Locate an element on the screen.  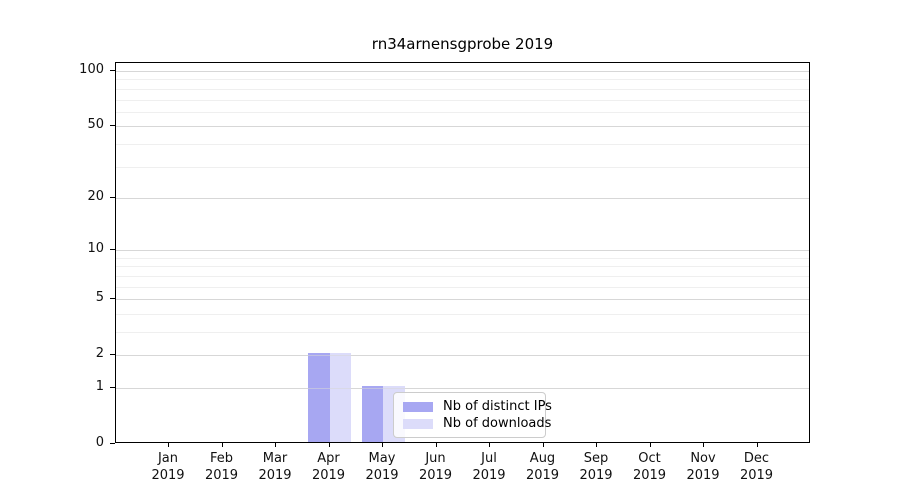
x-tick-month: Nov is located at coordinates (703, 458).